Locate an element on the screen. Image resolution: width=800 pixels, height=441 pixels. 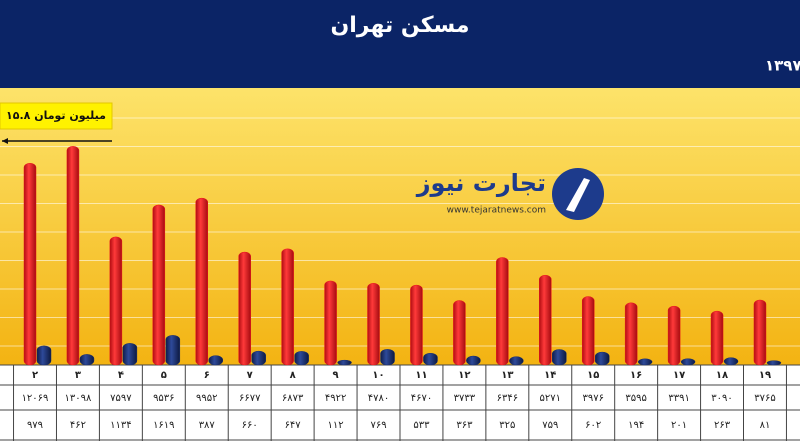
table-value: ۴۶۲ is located at coordinates (78, 425).